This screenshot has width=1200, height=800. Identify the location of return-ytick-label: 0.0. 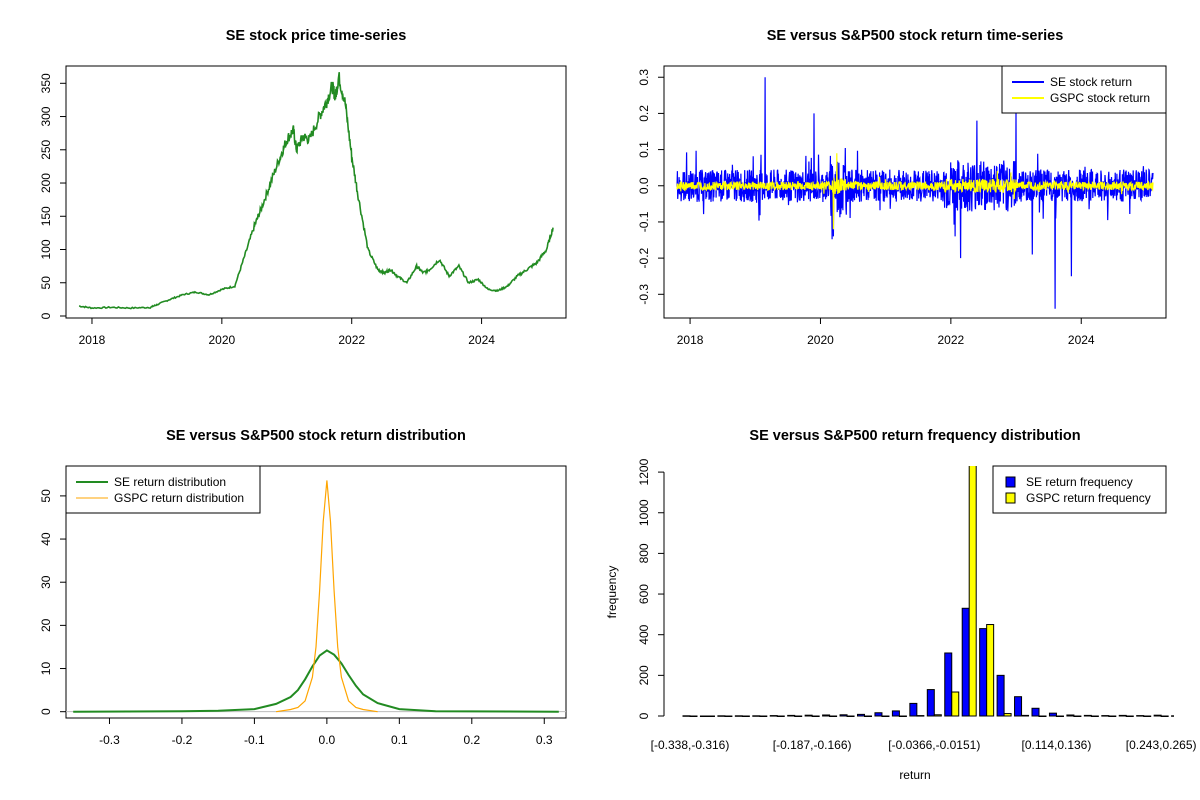
(644, 185).